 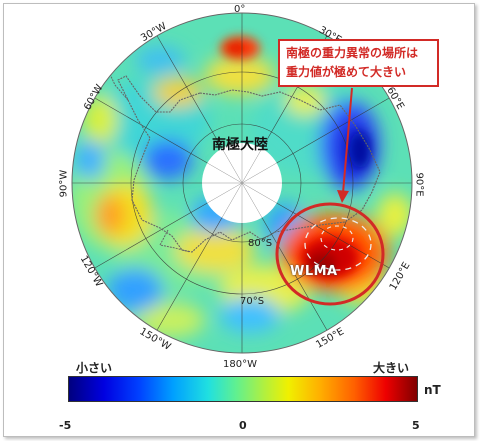 What do you see at coordinates (346, 72) in the screenshot?
I see `callout-line-2: 重力値が極めて大きい` at bounding box center [346, 72].